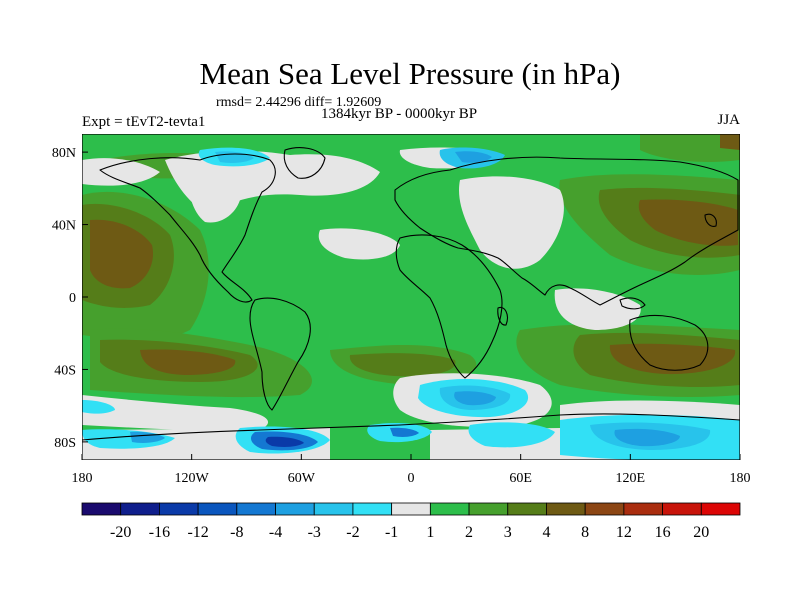 The height and width of the screenshot is (600, 800). I want to click on stats-text: rmsd= 2.44296 diff= 1.92609, so click(299, 102).